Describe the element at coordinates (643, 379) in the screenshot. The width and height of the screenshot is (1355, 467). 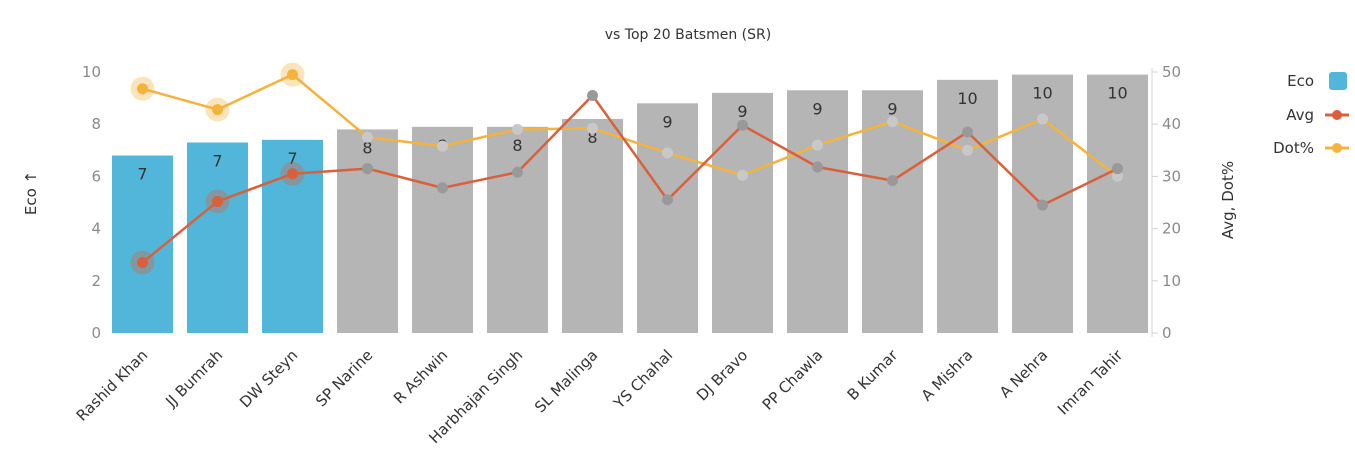
I see `category-label: YS Chahal` at that location.